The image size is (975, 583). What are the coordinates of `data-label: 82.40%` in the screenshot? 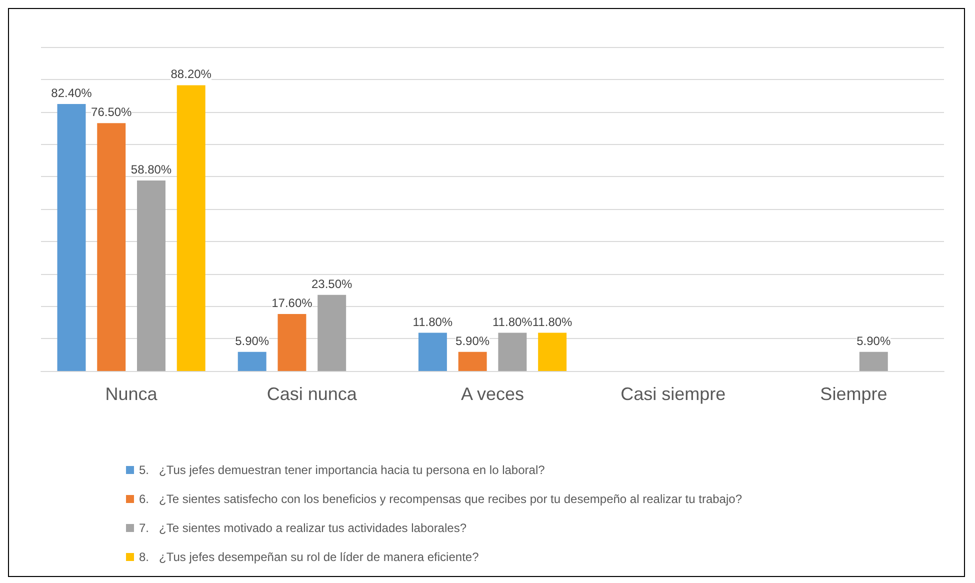 It's located at (71, 93).